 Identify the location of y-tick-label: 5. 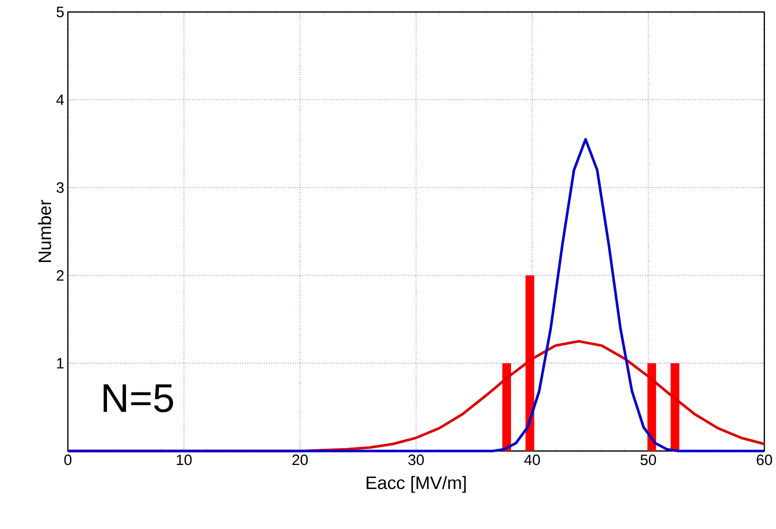
(60, 12).